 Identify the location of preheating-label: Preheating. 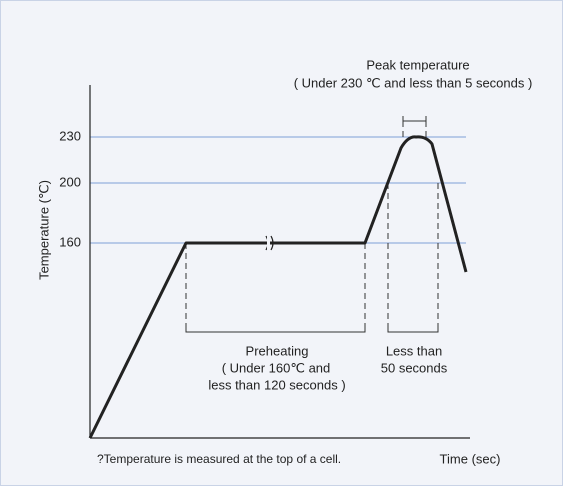
(277, 350).